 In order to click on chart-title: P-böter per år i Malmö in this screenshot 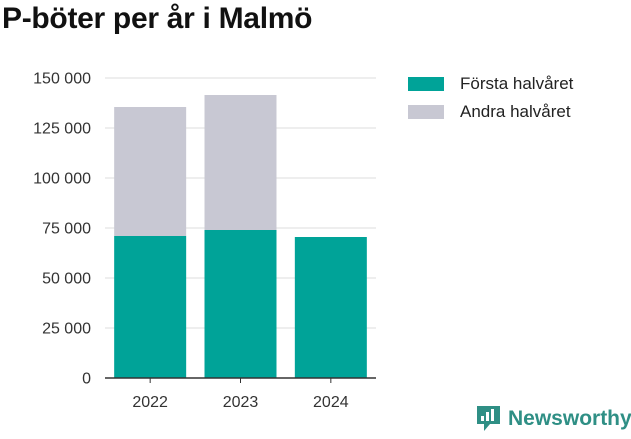, I will do `click(157, 18)`.